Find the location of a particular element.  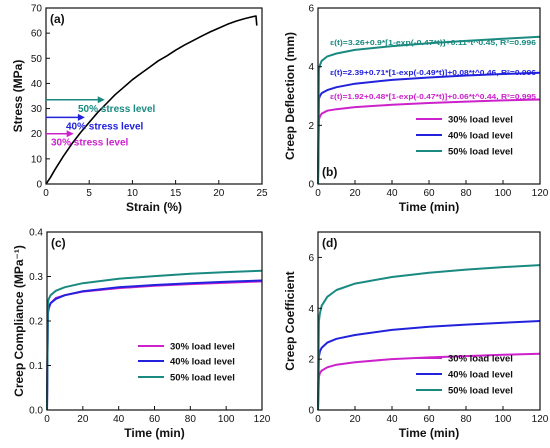

y-tick-label: 30 is located at coordinates (37, 109).